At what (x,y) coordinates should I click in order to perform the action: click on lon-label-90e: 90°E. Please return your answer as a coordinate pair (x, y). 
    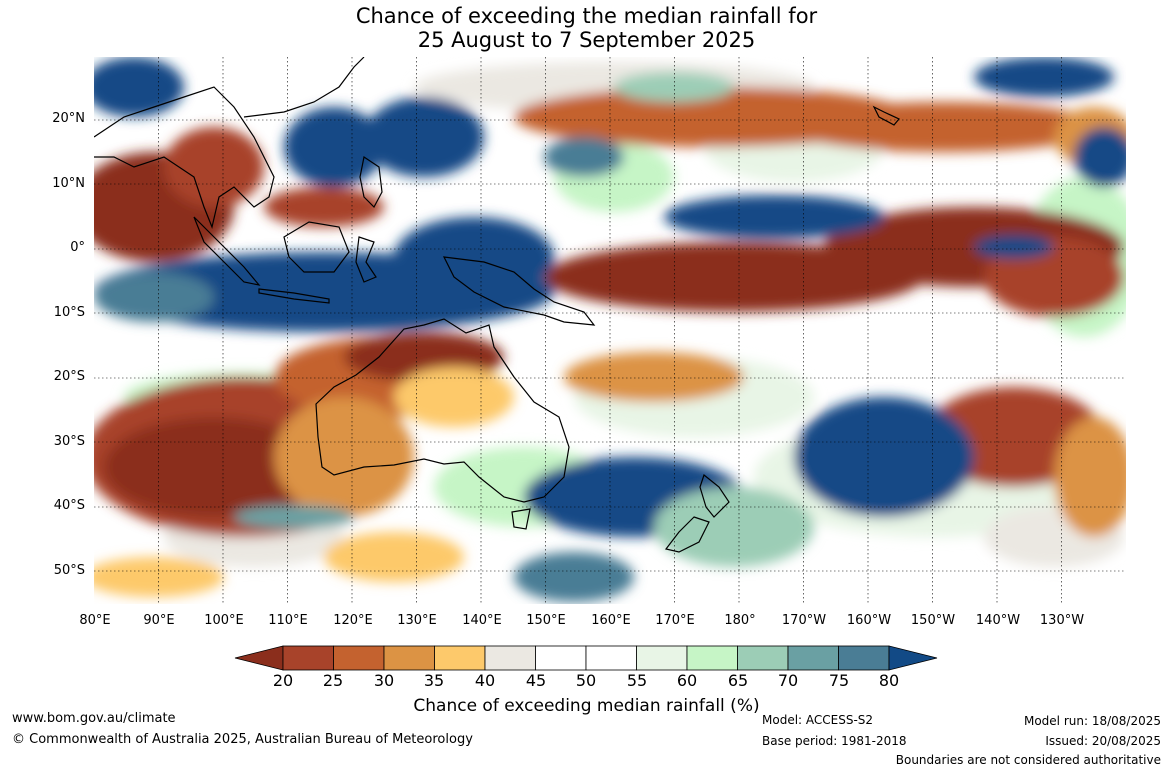
    Looking at the image, I should click on (159, 620).